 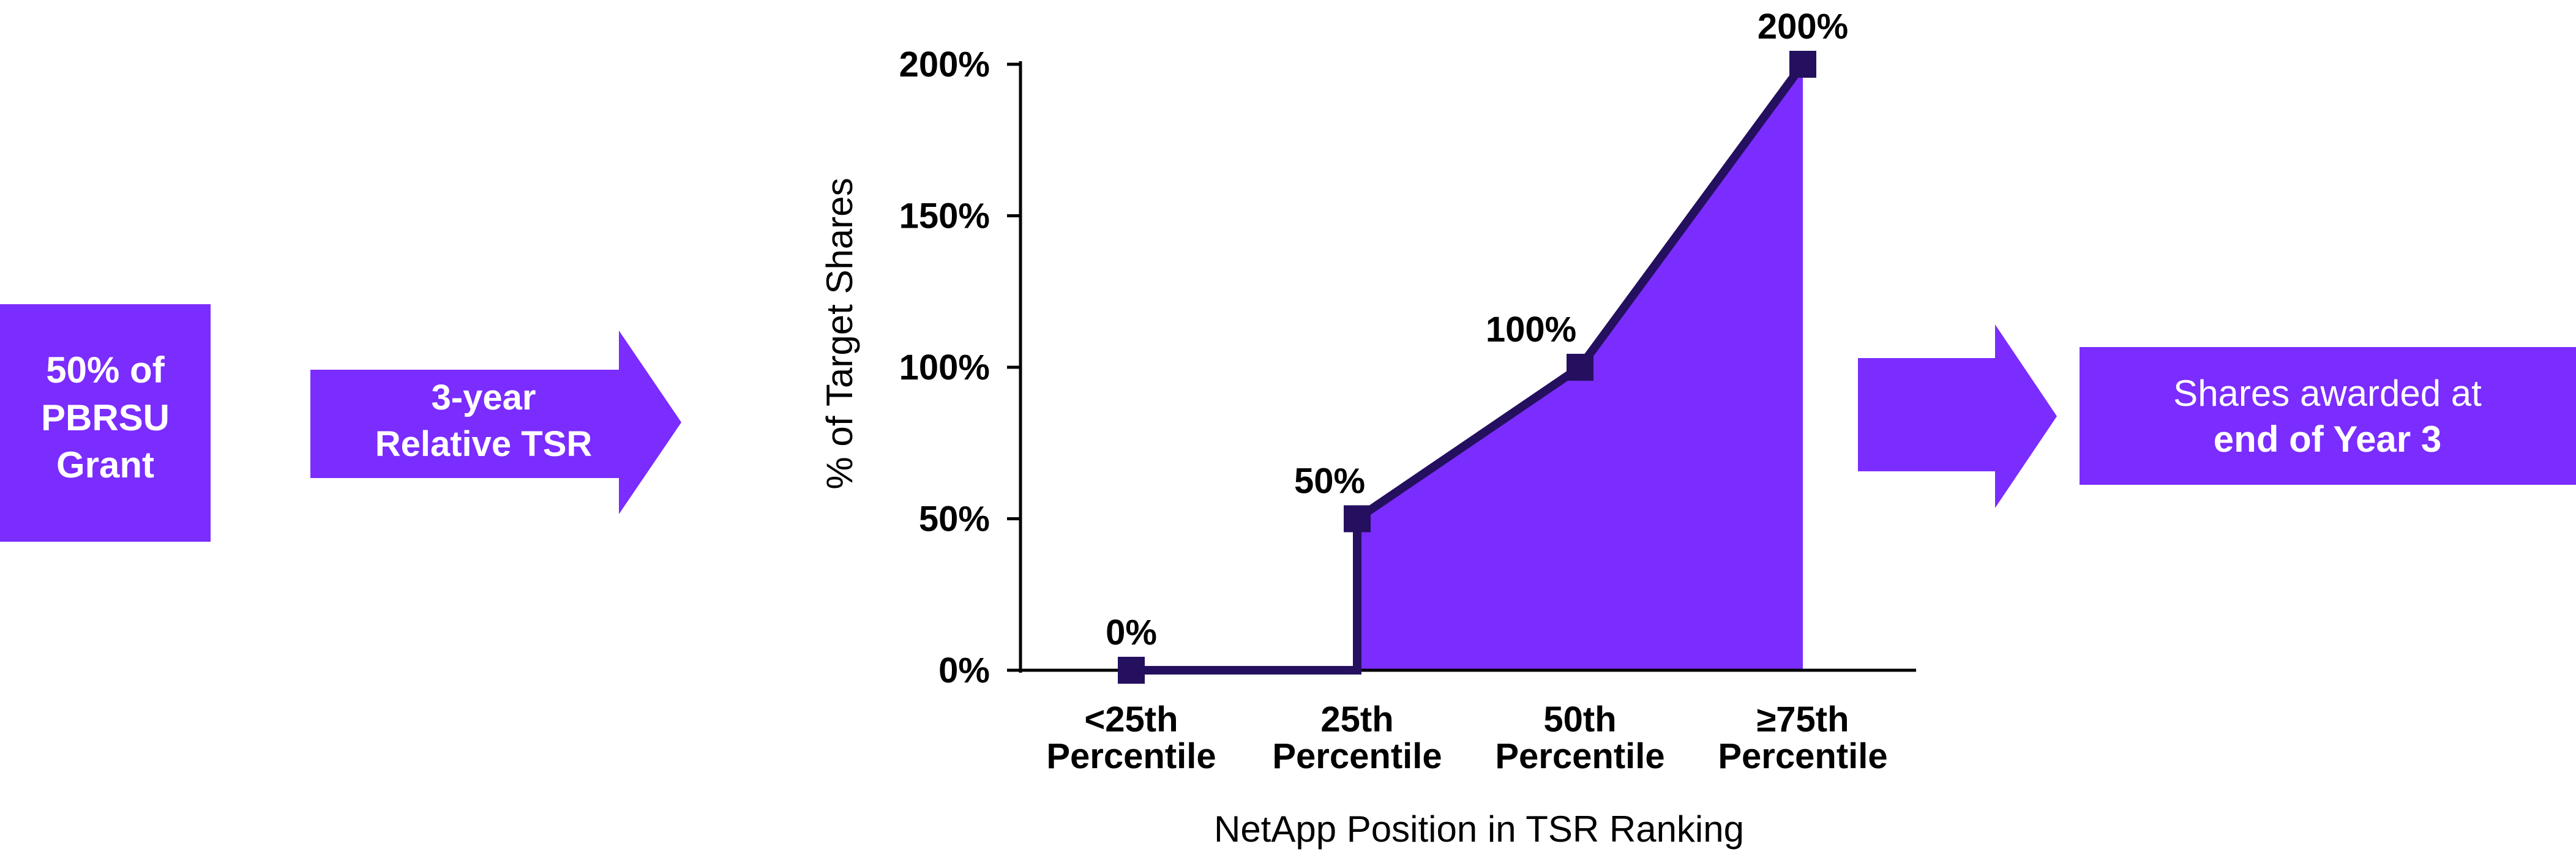 I want to click on data-label: 200%, so click(x=1803, y=27).